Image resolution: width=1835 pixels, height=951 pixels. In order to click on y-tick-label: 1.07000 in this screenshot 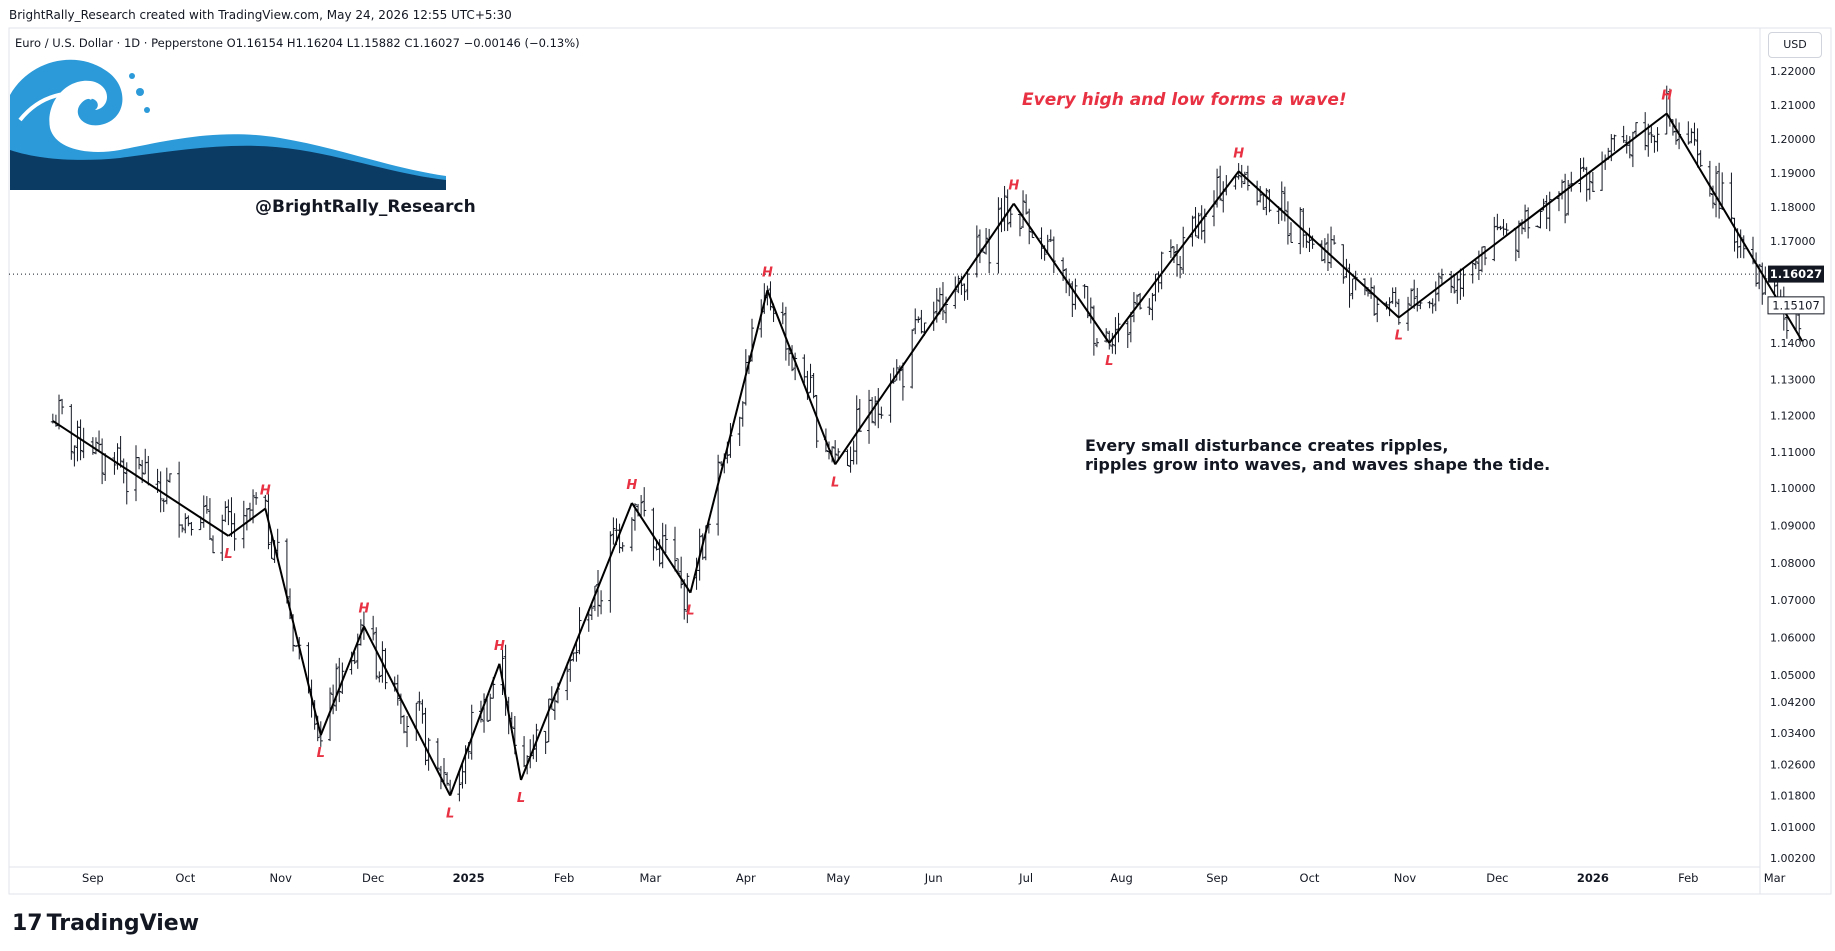, I will do `click(1793, 600)`.